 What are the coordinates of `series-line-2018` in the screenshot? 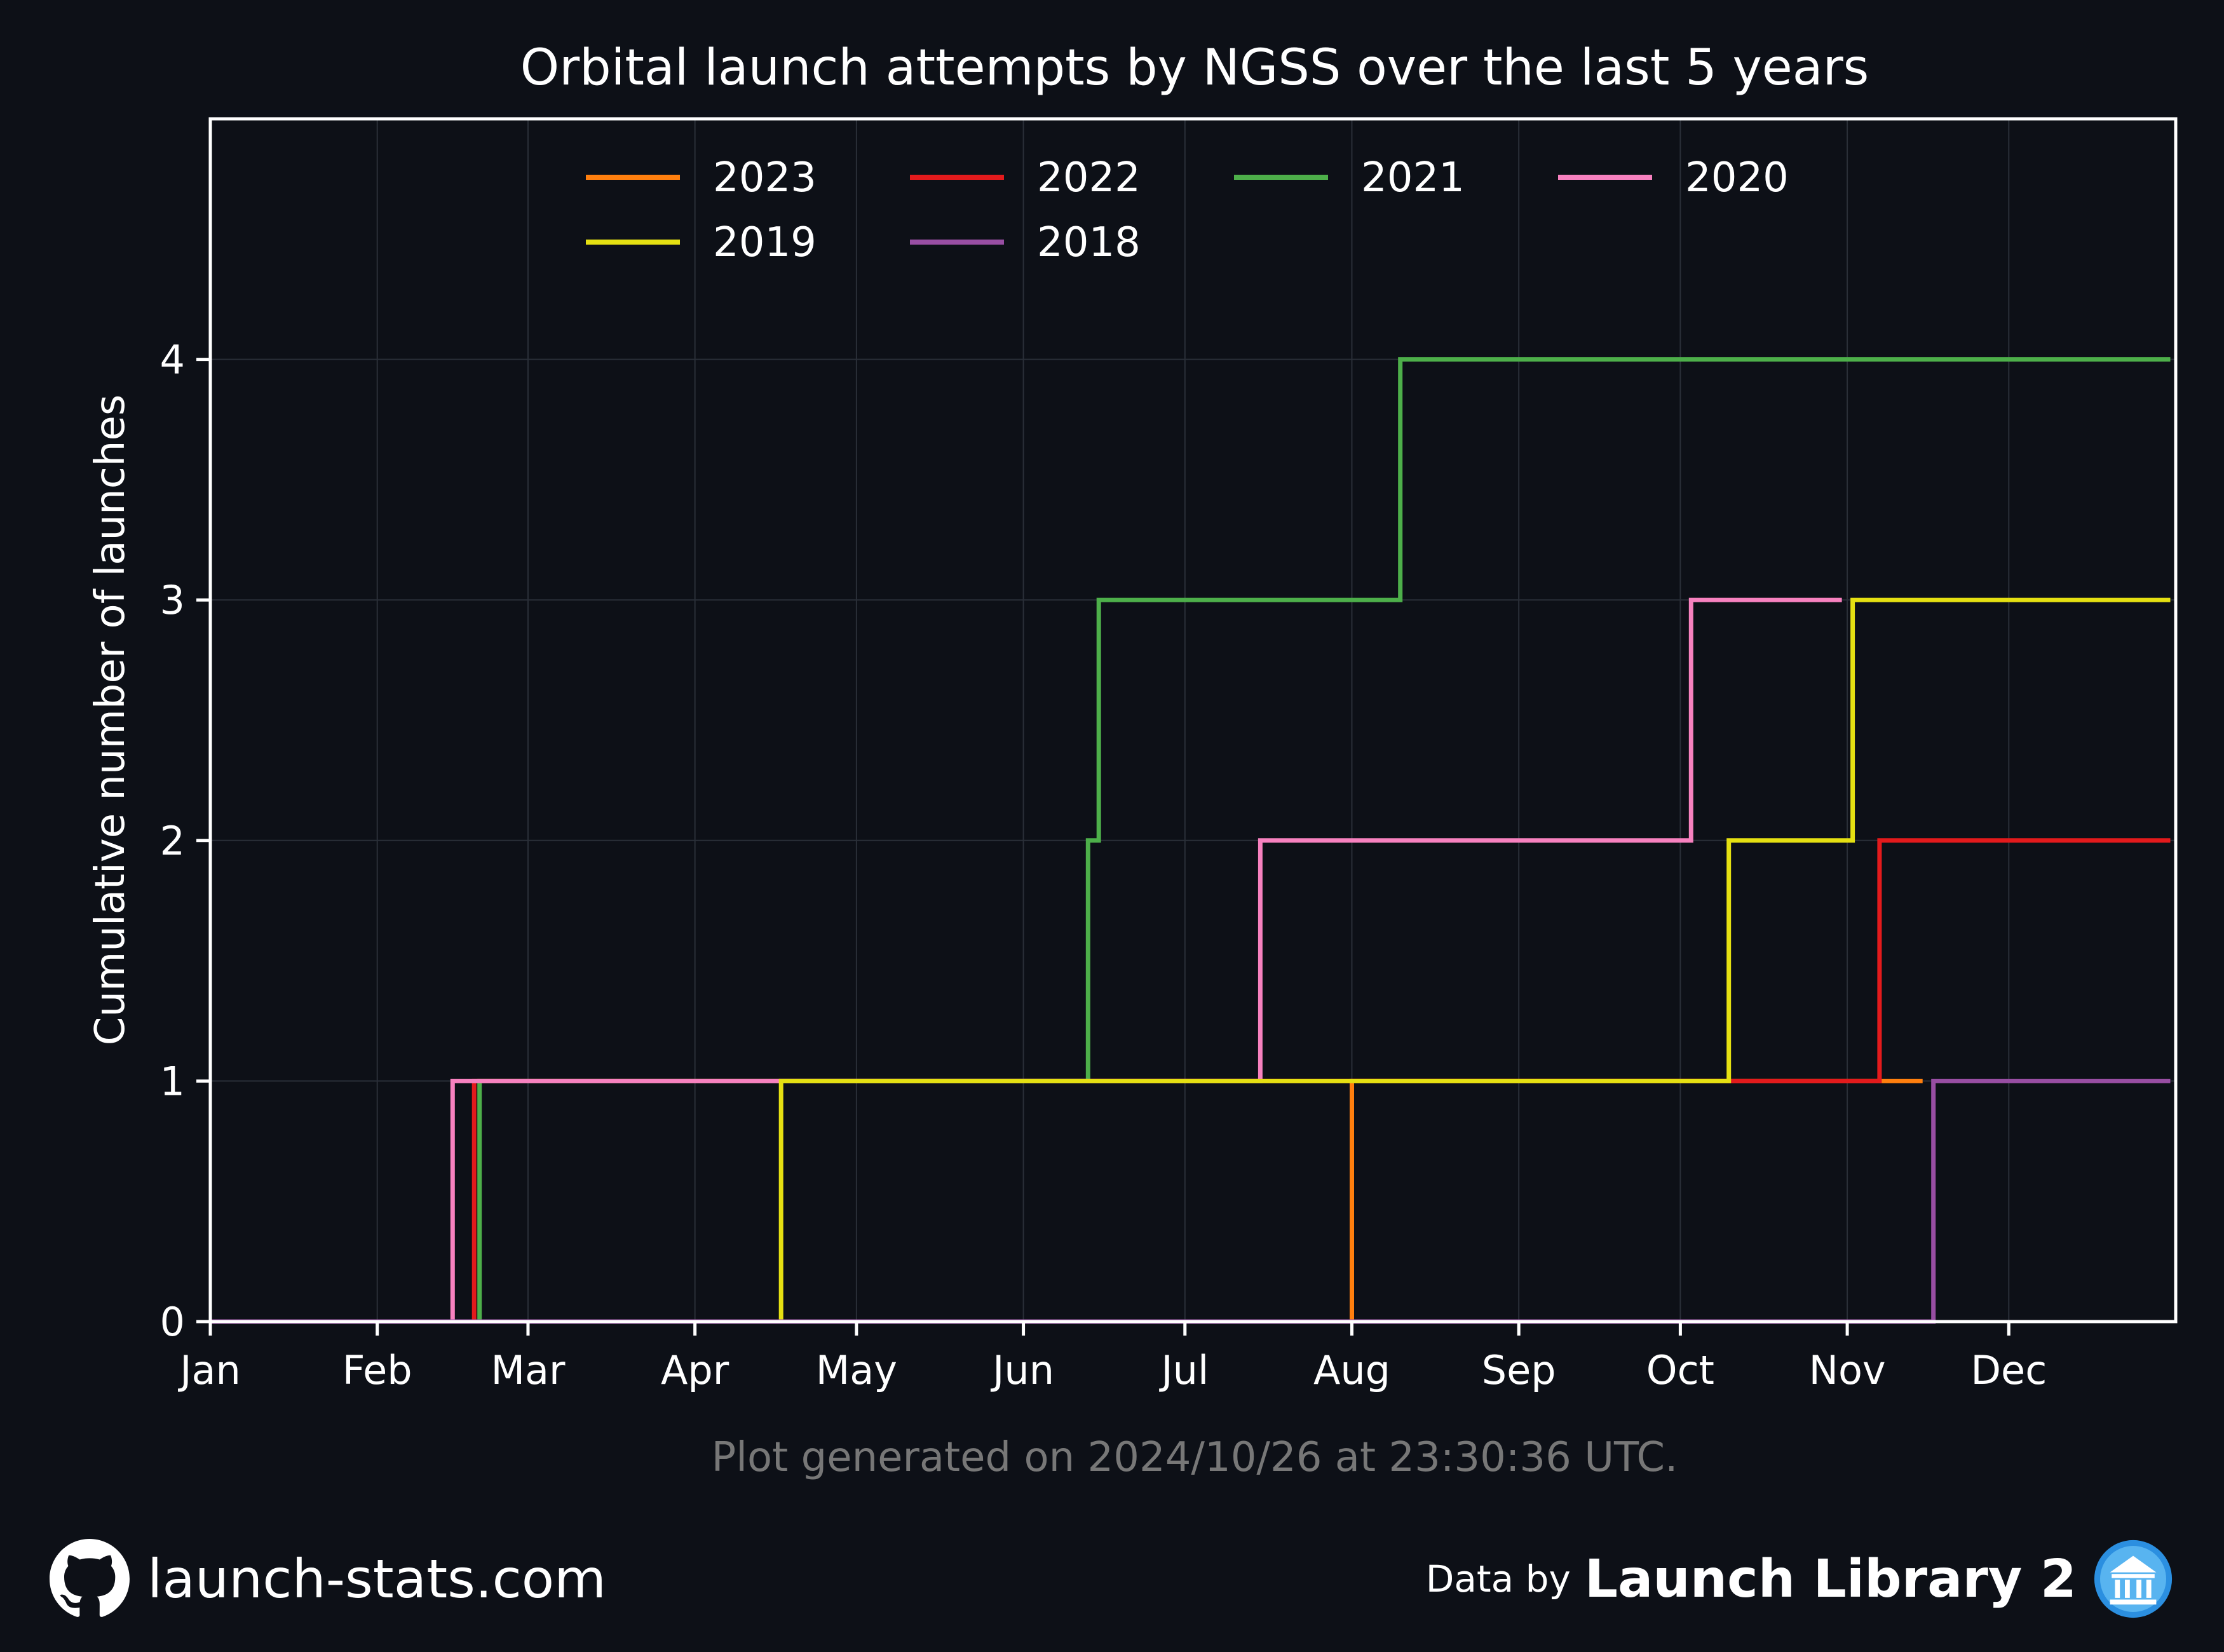 It's located at (1190, 1201).